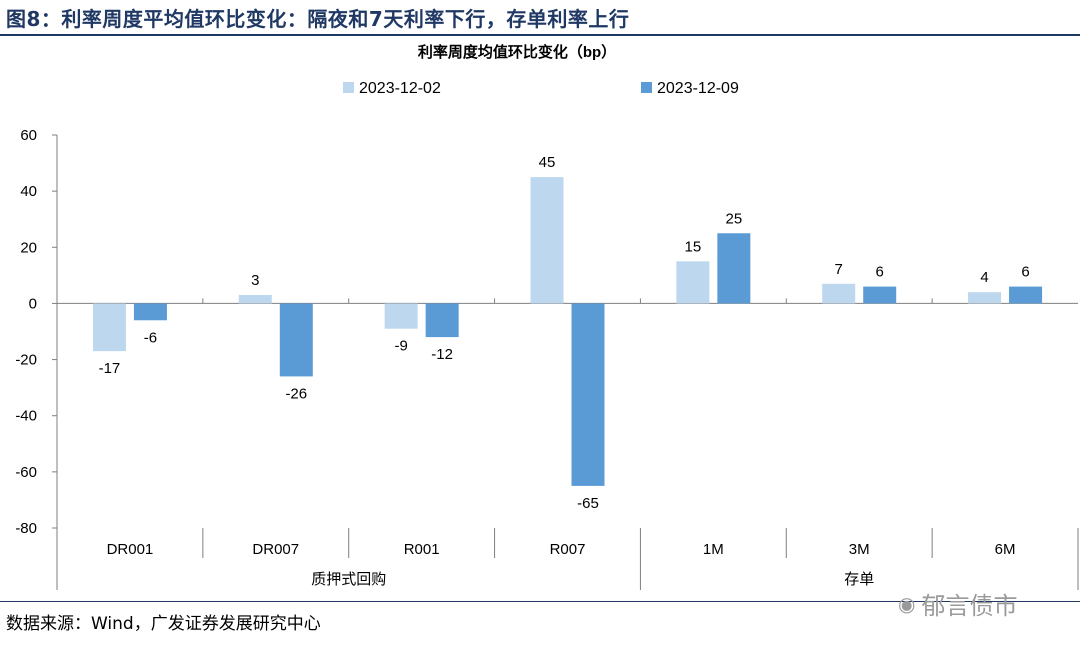 The width and height of the screenshot is (1080, 649). What do you see at coordinates (296, 393) in the screenshot?
I see `data-label-dr007-series-2: -26` at bounding box center [296, 393].